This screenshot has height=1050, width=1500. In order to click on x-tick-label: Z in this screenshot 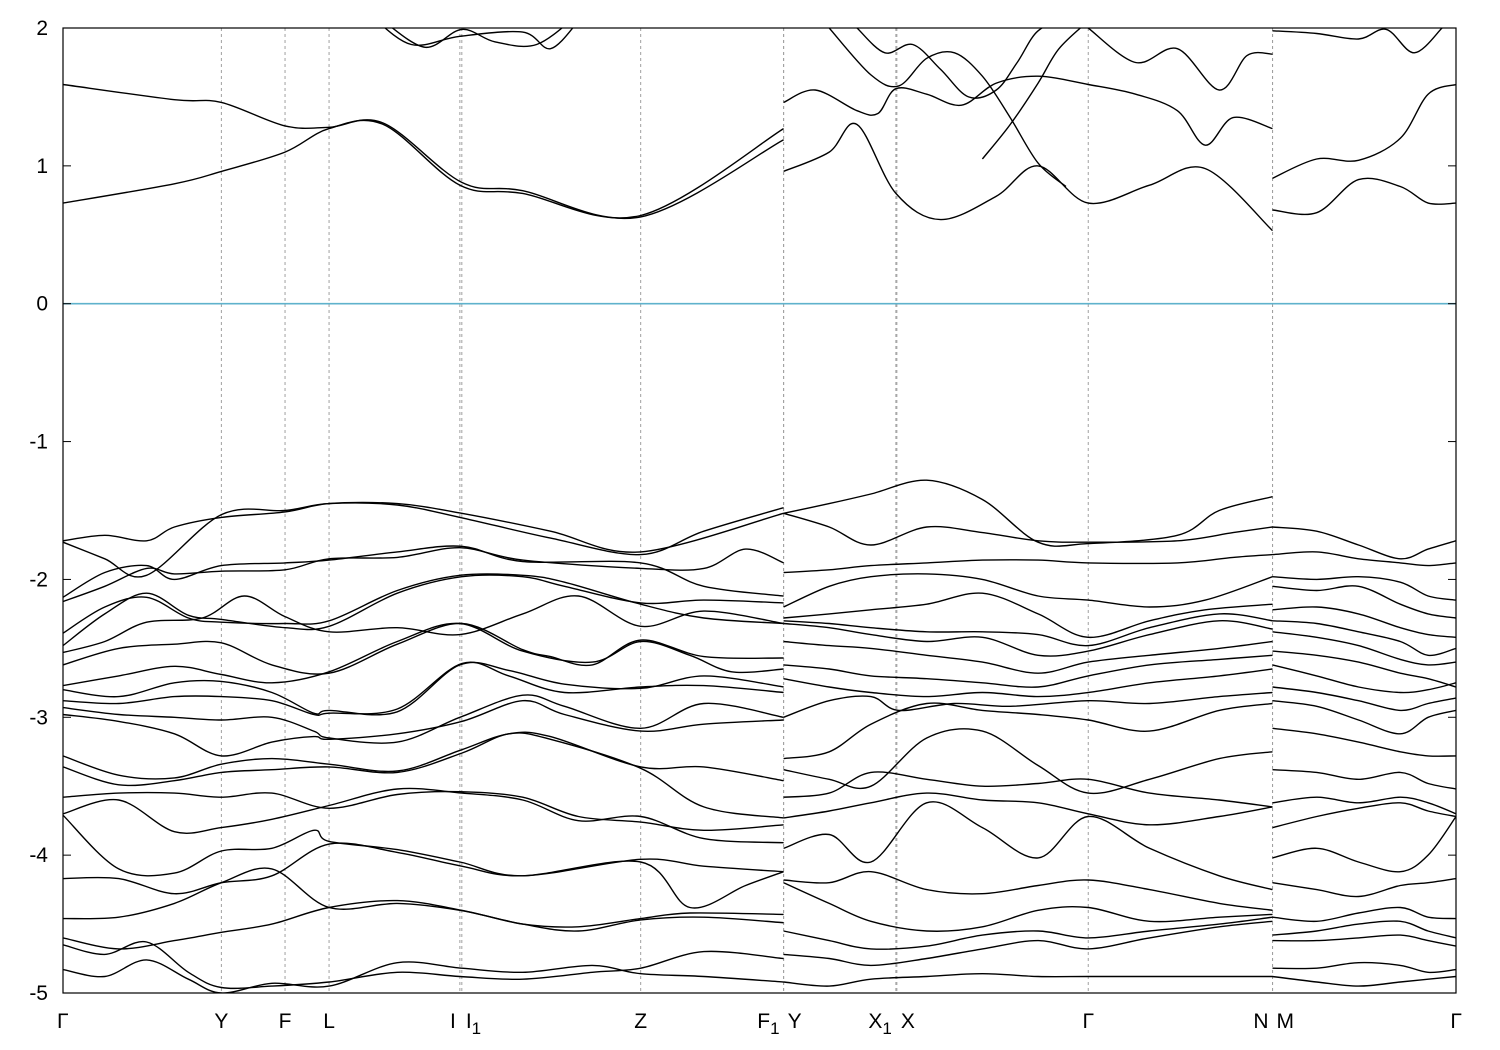, I will do `click(640, 1021)`.